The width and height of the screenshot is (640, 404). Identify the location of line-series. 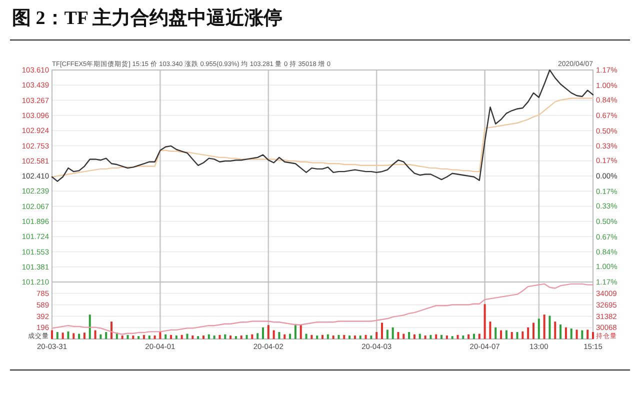
(322, 309).